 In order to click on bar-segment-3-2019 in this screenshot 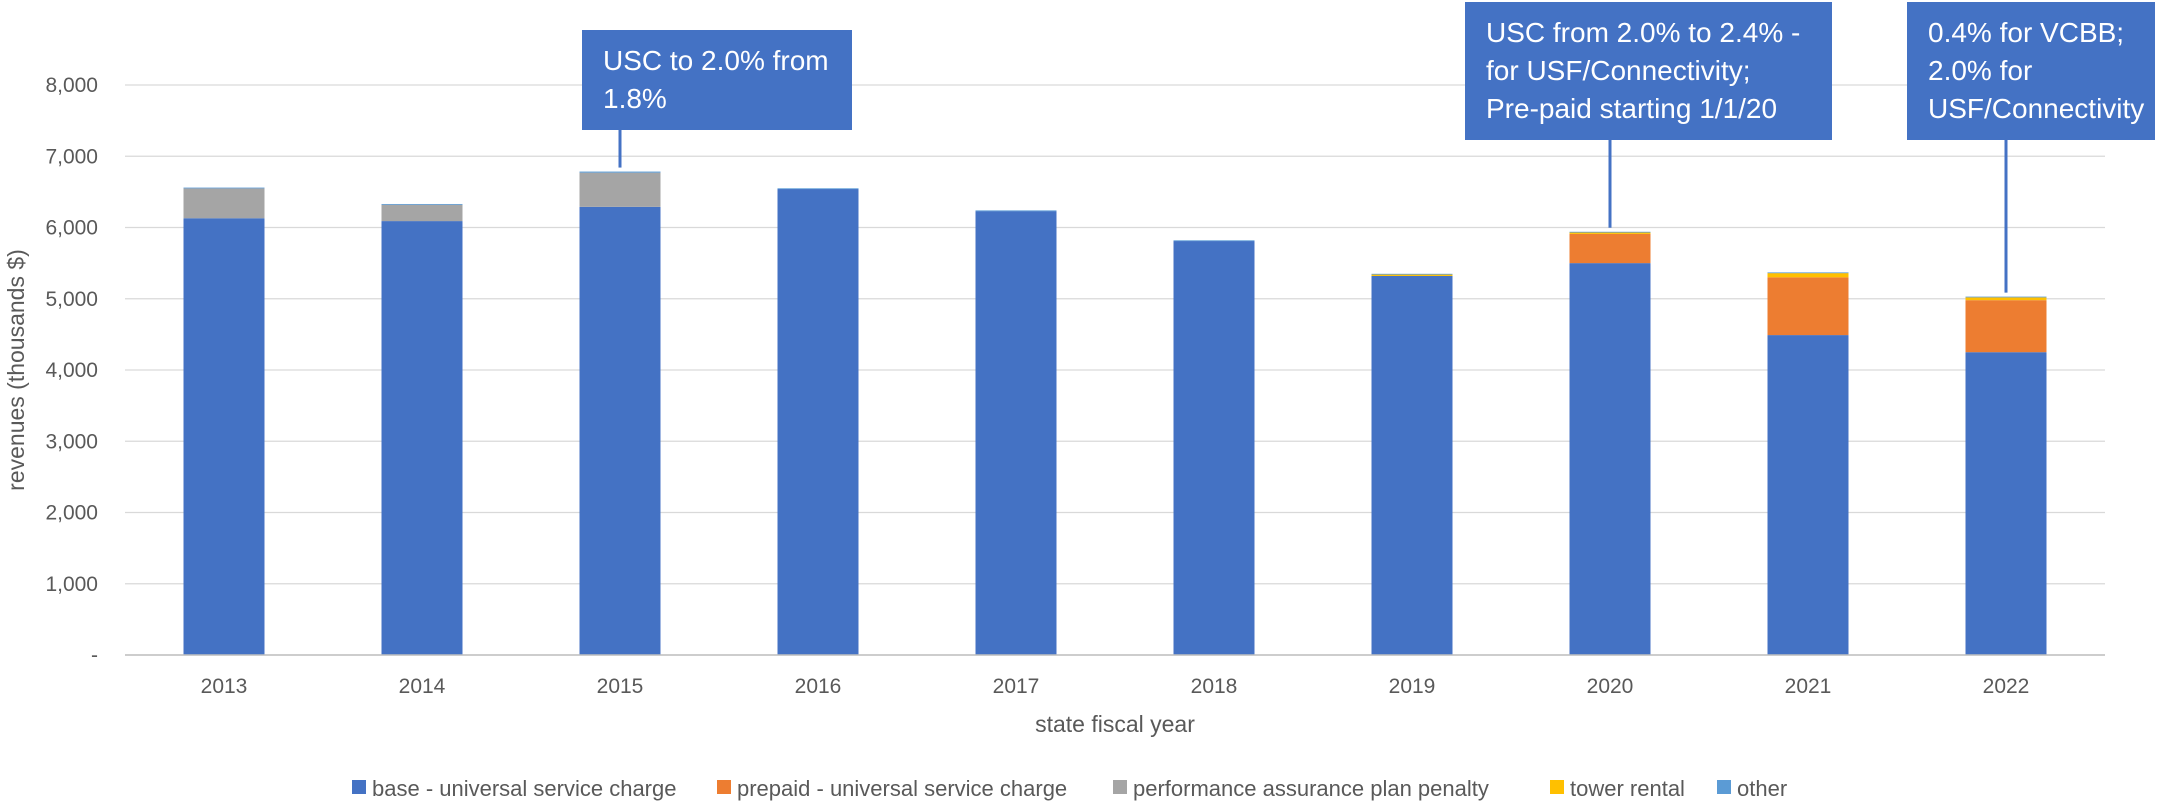, I will do `click(1412, 275)`.